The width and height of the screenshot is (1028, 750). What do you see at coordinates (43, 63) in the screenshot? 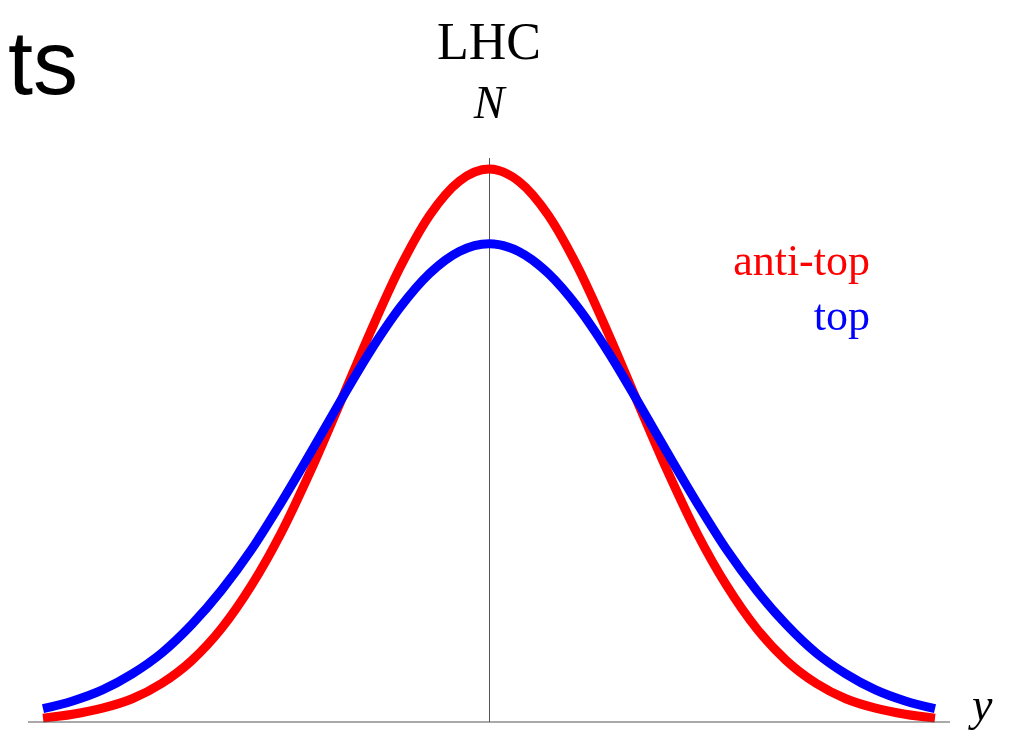
I see `text: ts` at bounding box center [43, 63].